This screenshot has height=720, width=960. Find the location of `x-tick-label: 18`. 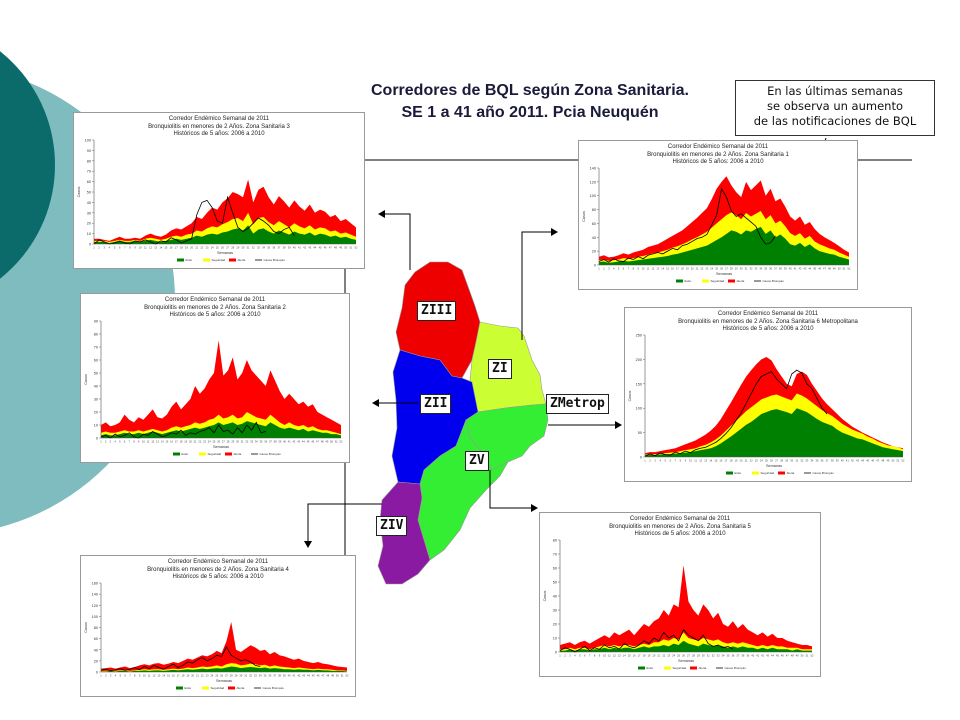

x-tick-label: 18 is located at coordinates (181, 442).